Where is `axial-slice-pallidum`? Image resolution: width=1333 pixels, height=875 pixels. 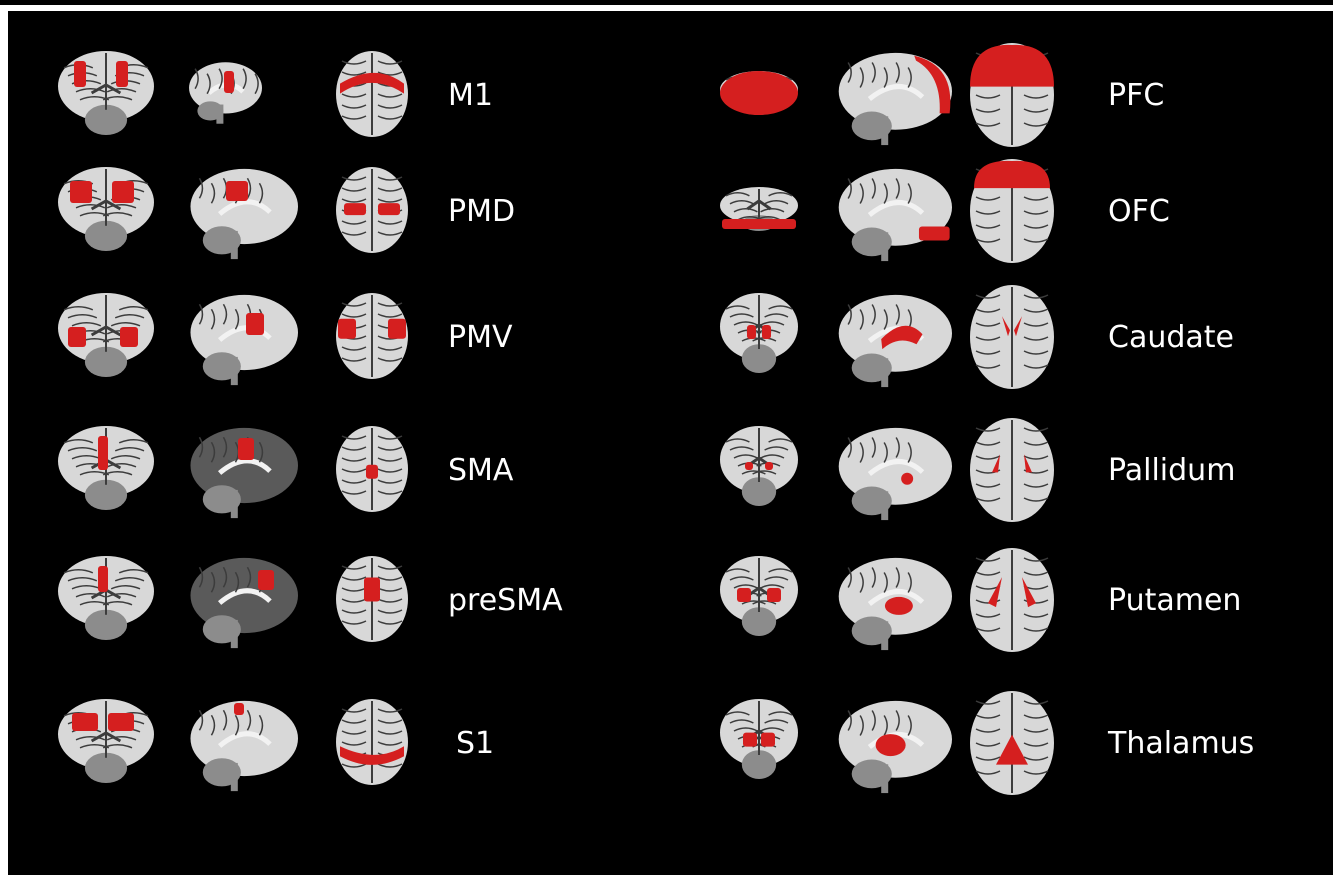
axial-slice-pallidum is located at coordinates (1012, 470).